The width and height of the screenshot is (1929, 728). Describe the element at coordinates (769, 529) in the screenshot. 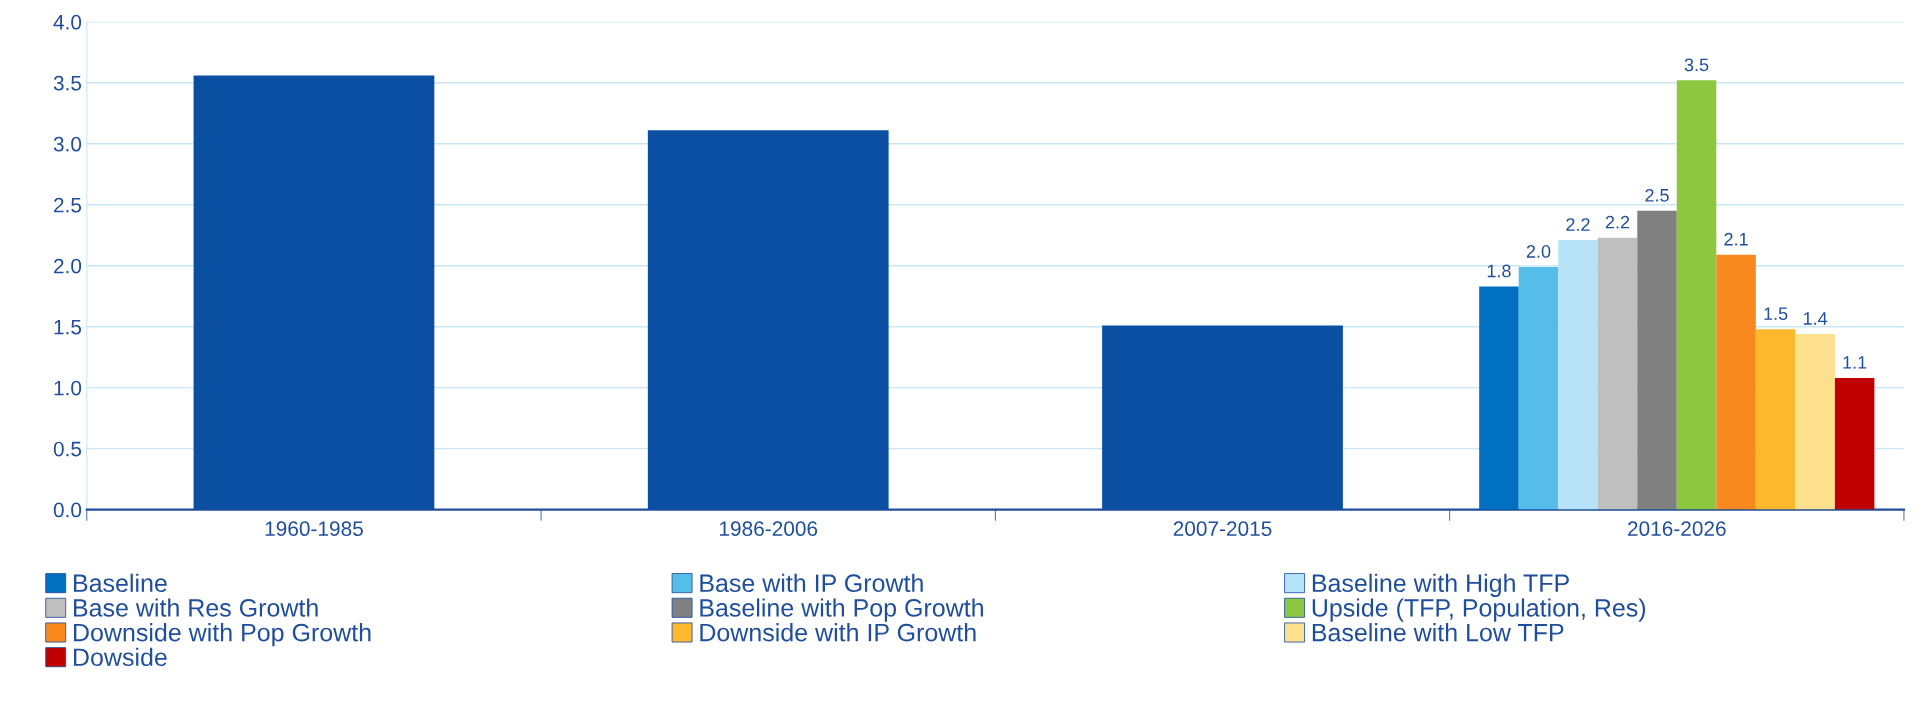

I see `x-tick-label: 1986-2006` at that location.